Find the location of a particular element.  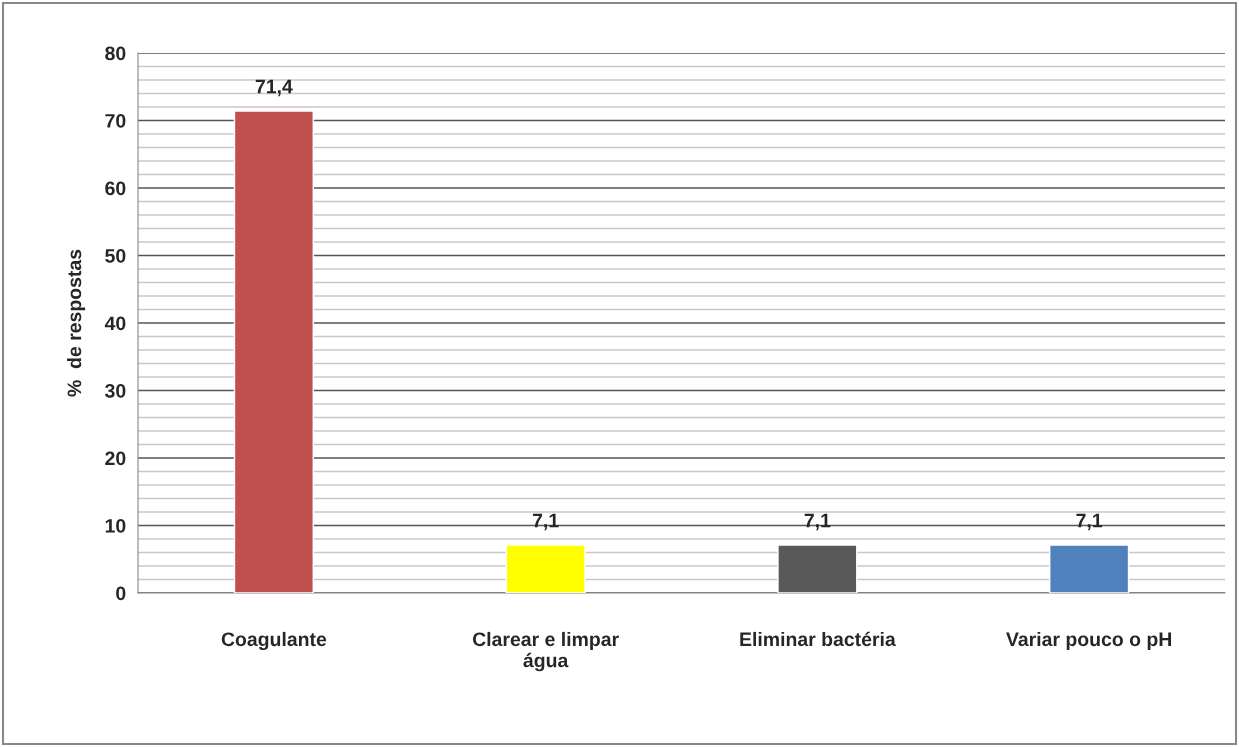

y-tick-label: 60 is located at coordinates (115, 188).